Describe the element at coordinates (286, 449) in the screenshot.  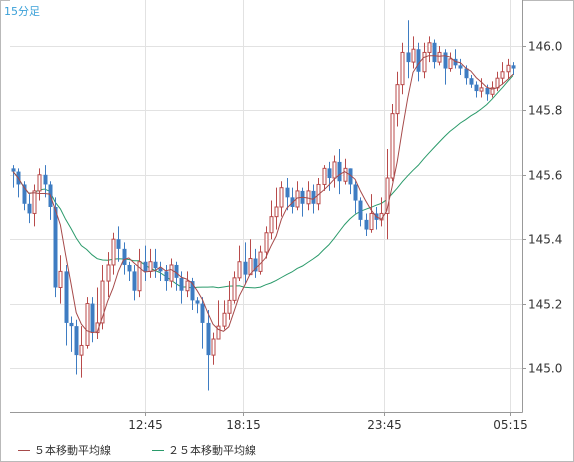
I see `legend: ５本移動平均線 ２５本移動平均線` at that location.